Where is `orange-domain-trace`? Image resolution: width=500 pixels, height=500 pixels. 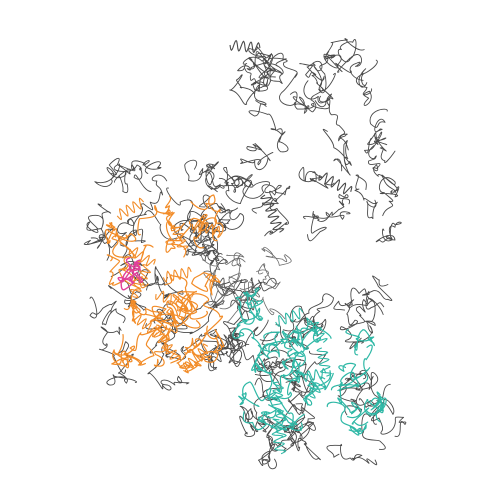
orange-domain-trace is located at coordinates (165, 284).